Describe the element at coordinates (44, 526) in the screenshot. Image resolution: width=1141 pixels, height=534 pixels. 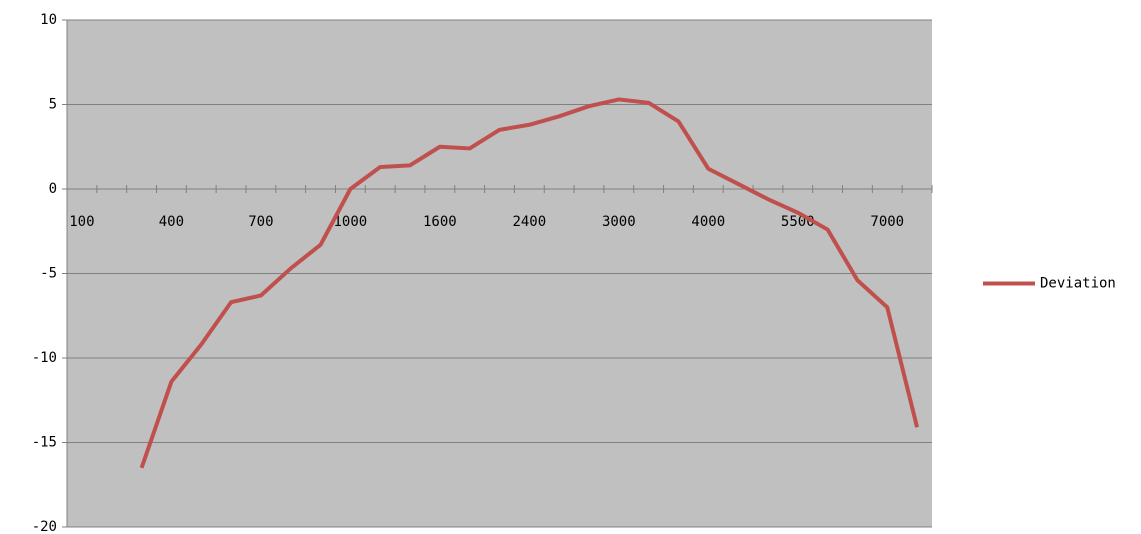
I see `y-tick-label: -20` at that location.